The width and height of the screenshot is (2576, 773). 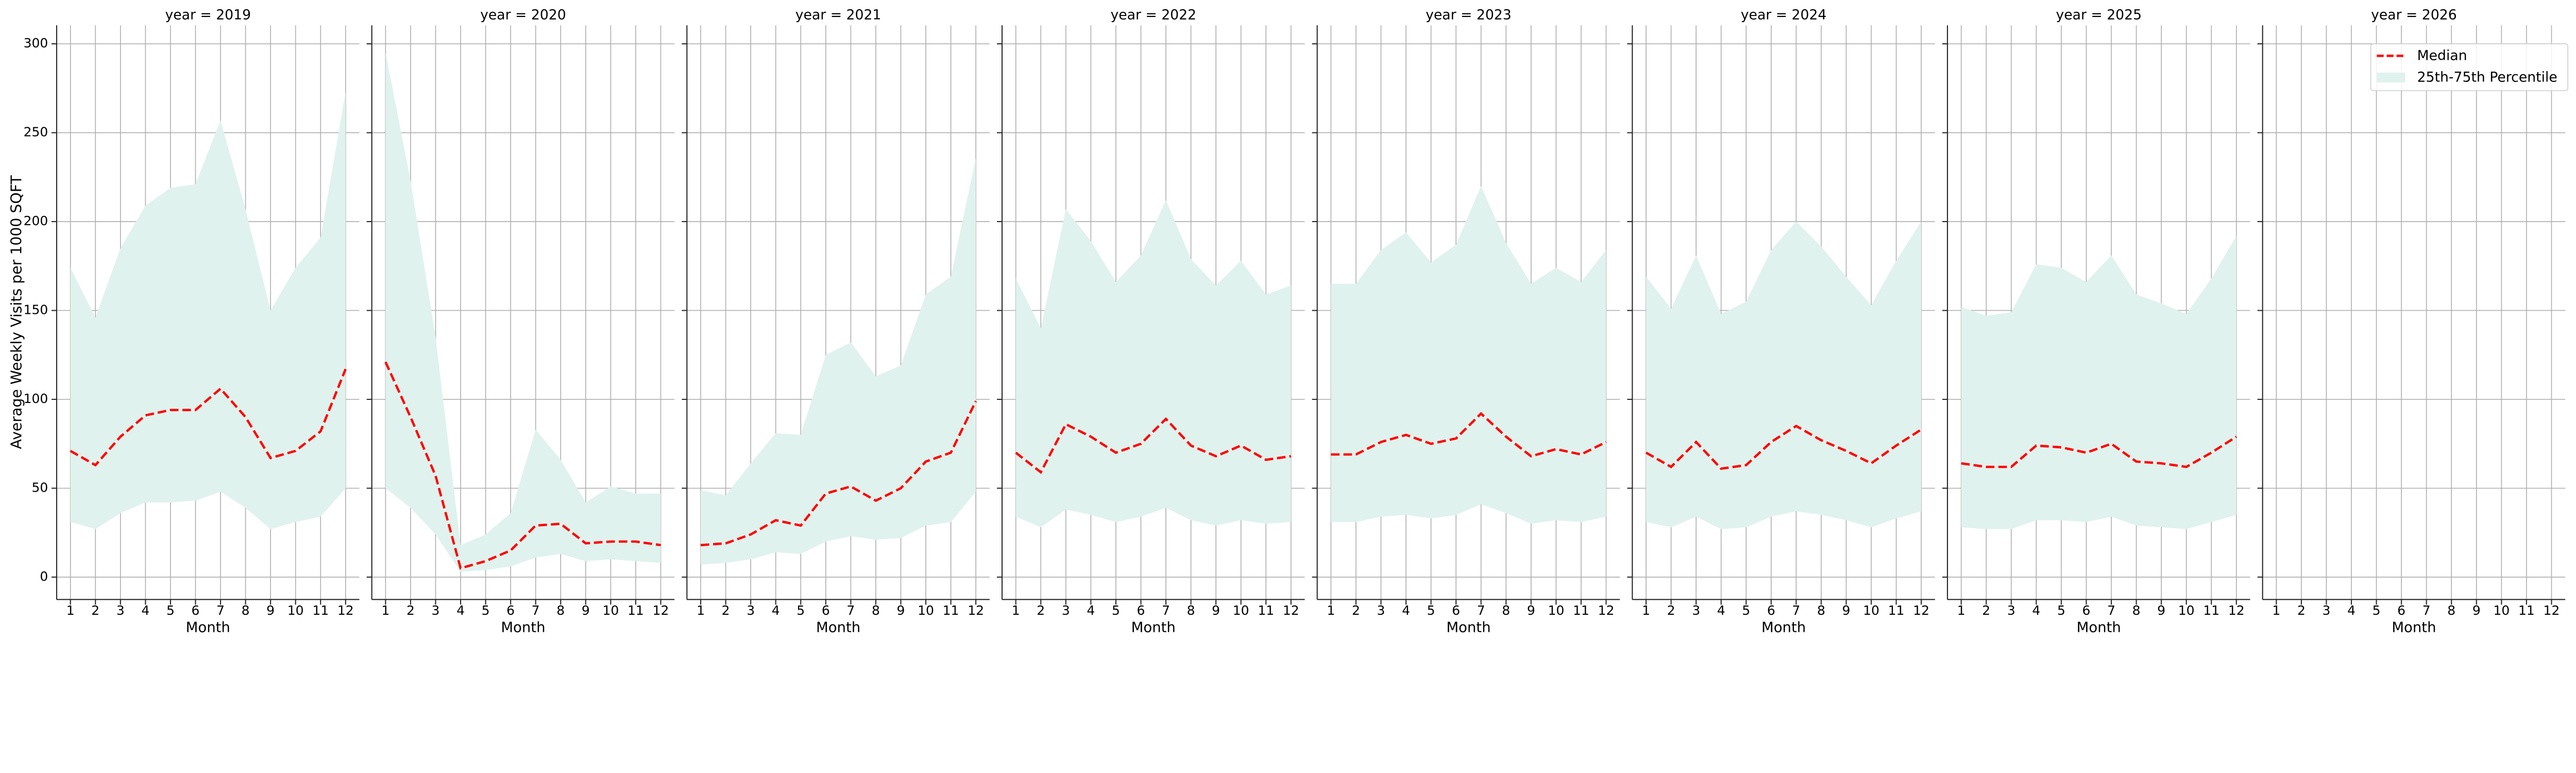 What do you see at coordinates (16, 312) in the screenshot?
I see `y-axis-label: Average Weekly Visits per 1000 SQFT` at bounding box center [16, 312].